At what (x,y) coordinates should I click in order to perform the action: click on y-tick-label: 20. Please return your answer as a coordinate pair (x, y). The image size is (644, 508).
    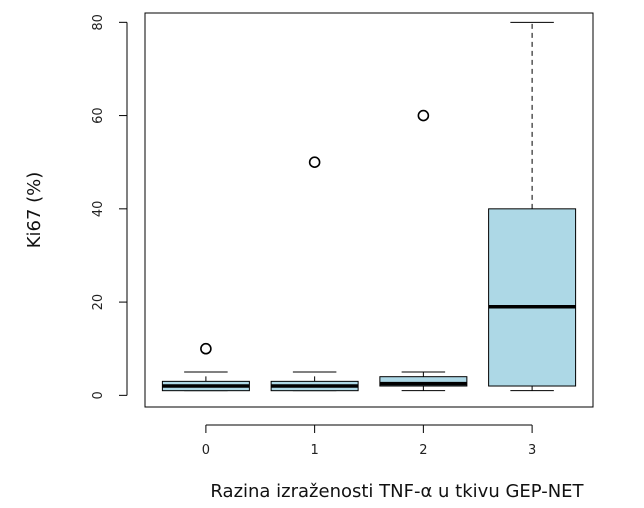
    Looking at the image, I should click on (98, 302).